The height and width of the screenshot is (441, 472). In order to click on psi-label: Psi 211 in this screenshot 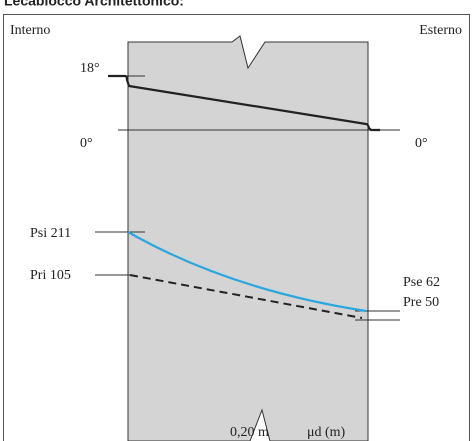, I will do `click(50, 233)`.